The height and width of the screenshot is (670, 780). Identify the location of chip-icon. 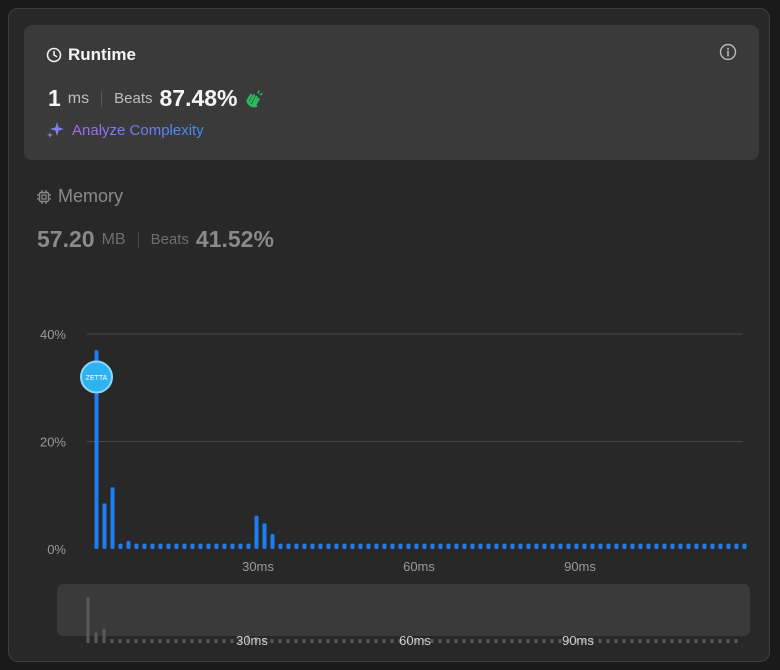
(44, 196).